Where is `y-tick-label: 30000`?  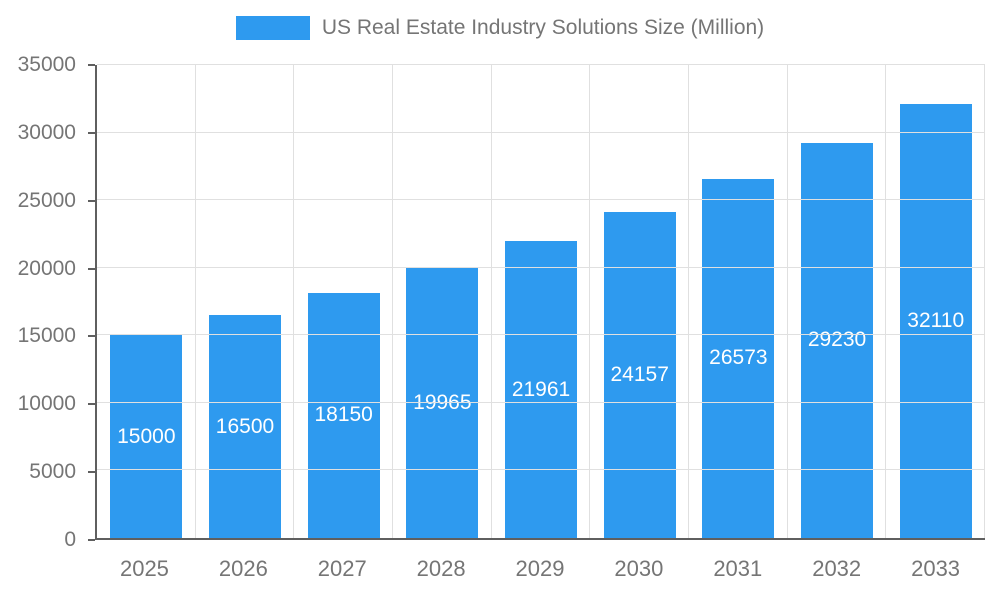 y-tick-label: 30000 is located at coordinates (46, 132).